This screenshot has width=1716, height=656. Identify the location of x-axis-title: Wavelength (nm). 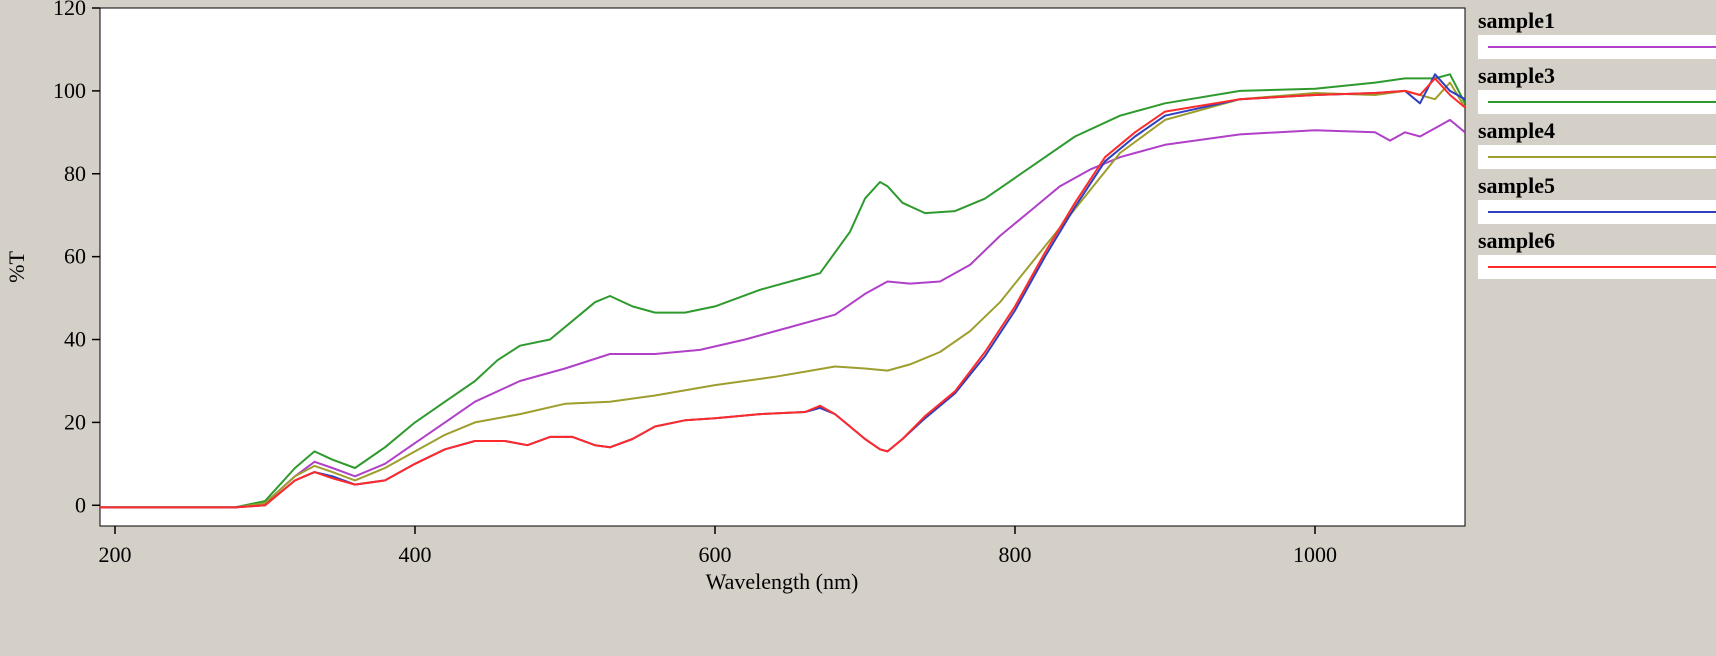
(782, 581).